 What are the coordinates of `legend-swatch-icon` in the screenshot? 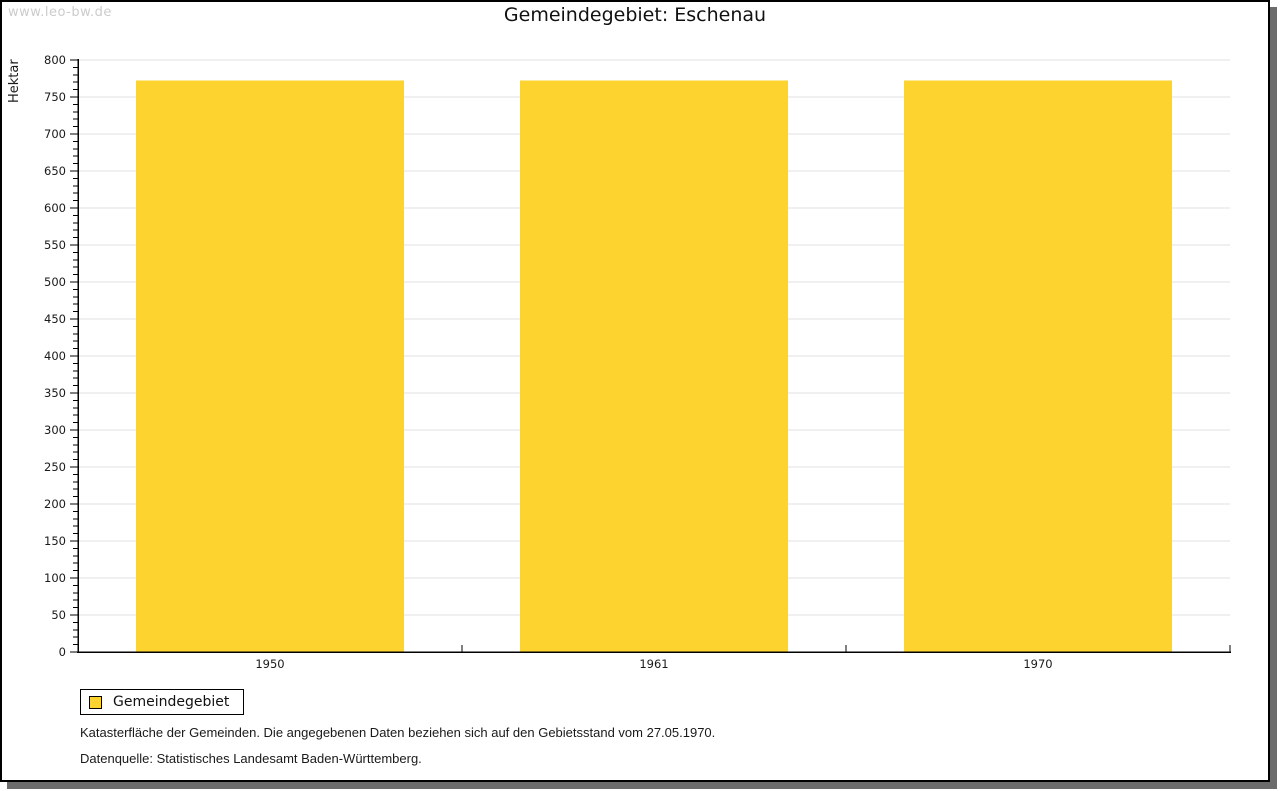 It's located at (95, 702).